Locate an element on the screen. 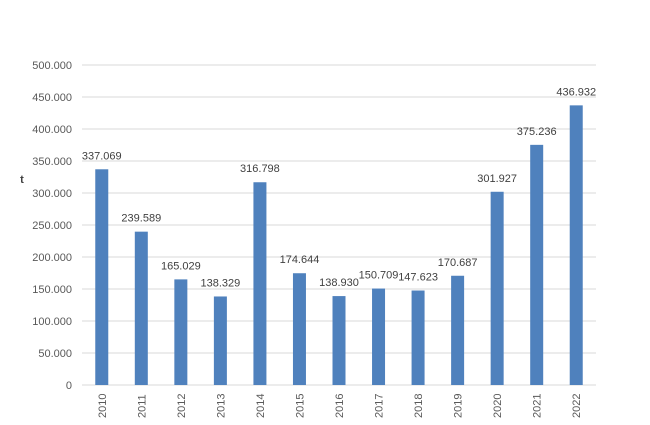  y-tick-label: 450.000 is located at coordinates (52, 98).